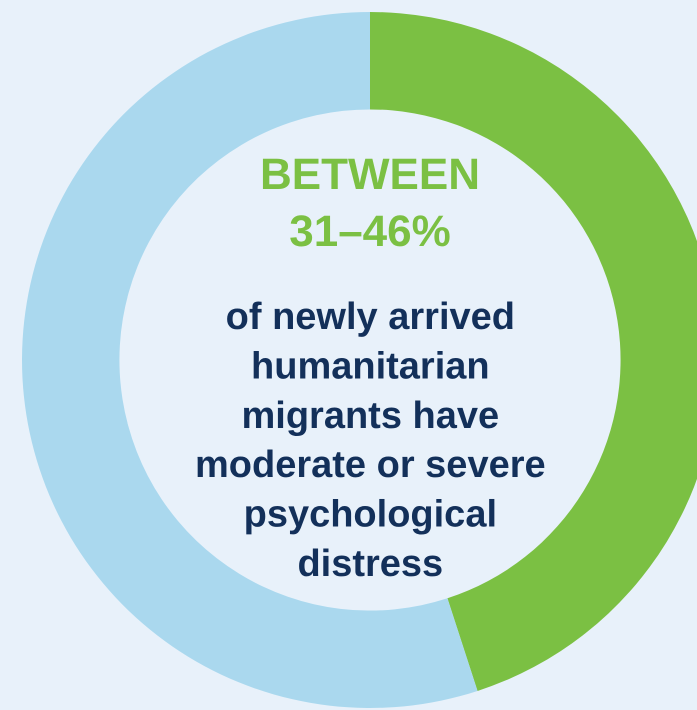 This screenshot has height=710, width=697. What do you see at coordinates (370, 203) in the screenshot?
I see `text: BETWEEN 31–46%` at bounding box center [370, 203].